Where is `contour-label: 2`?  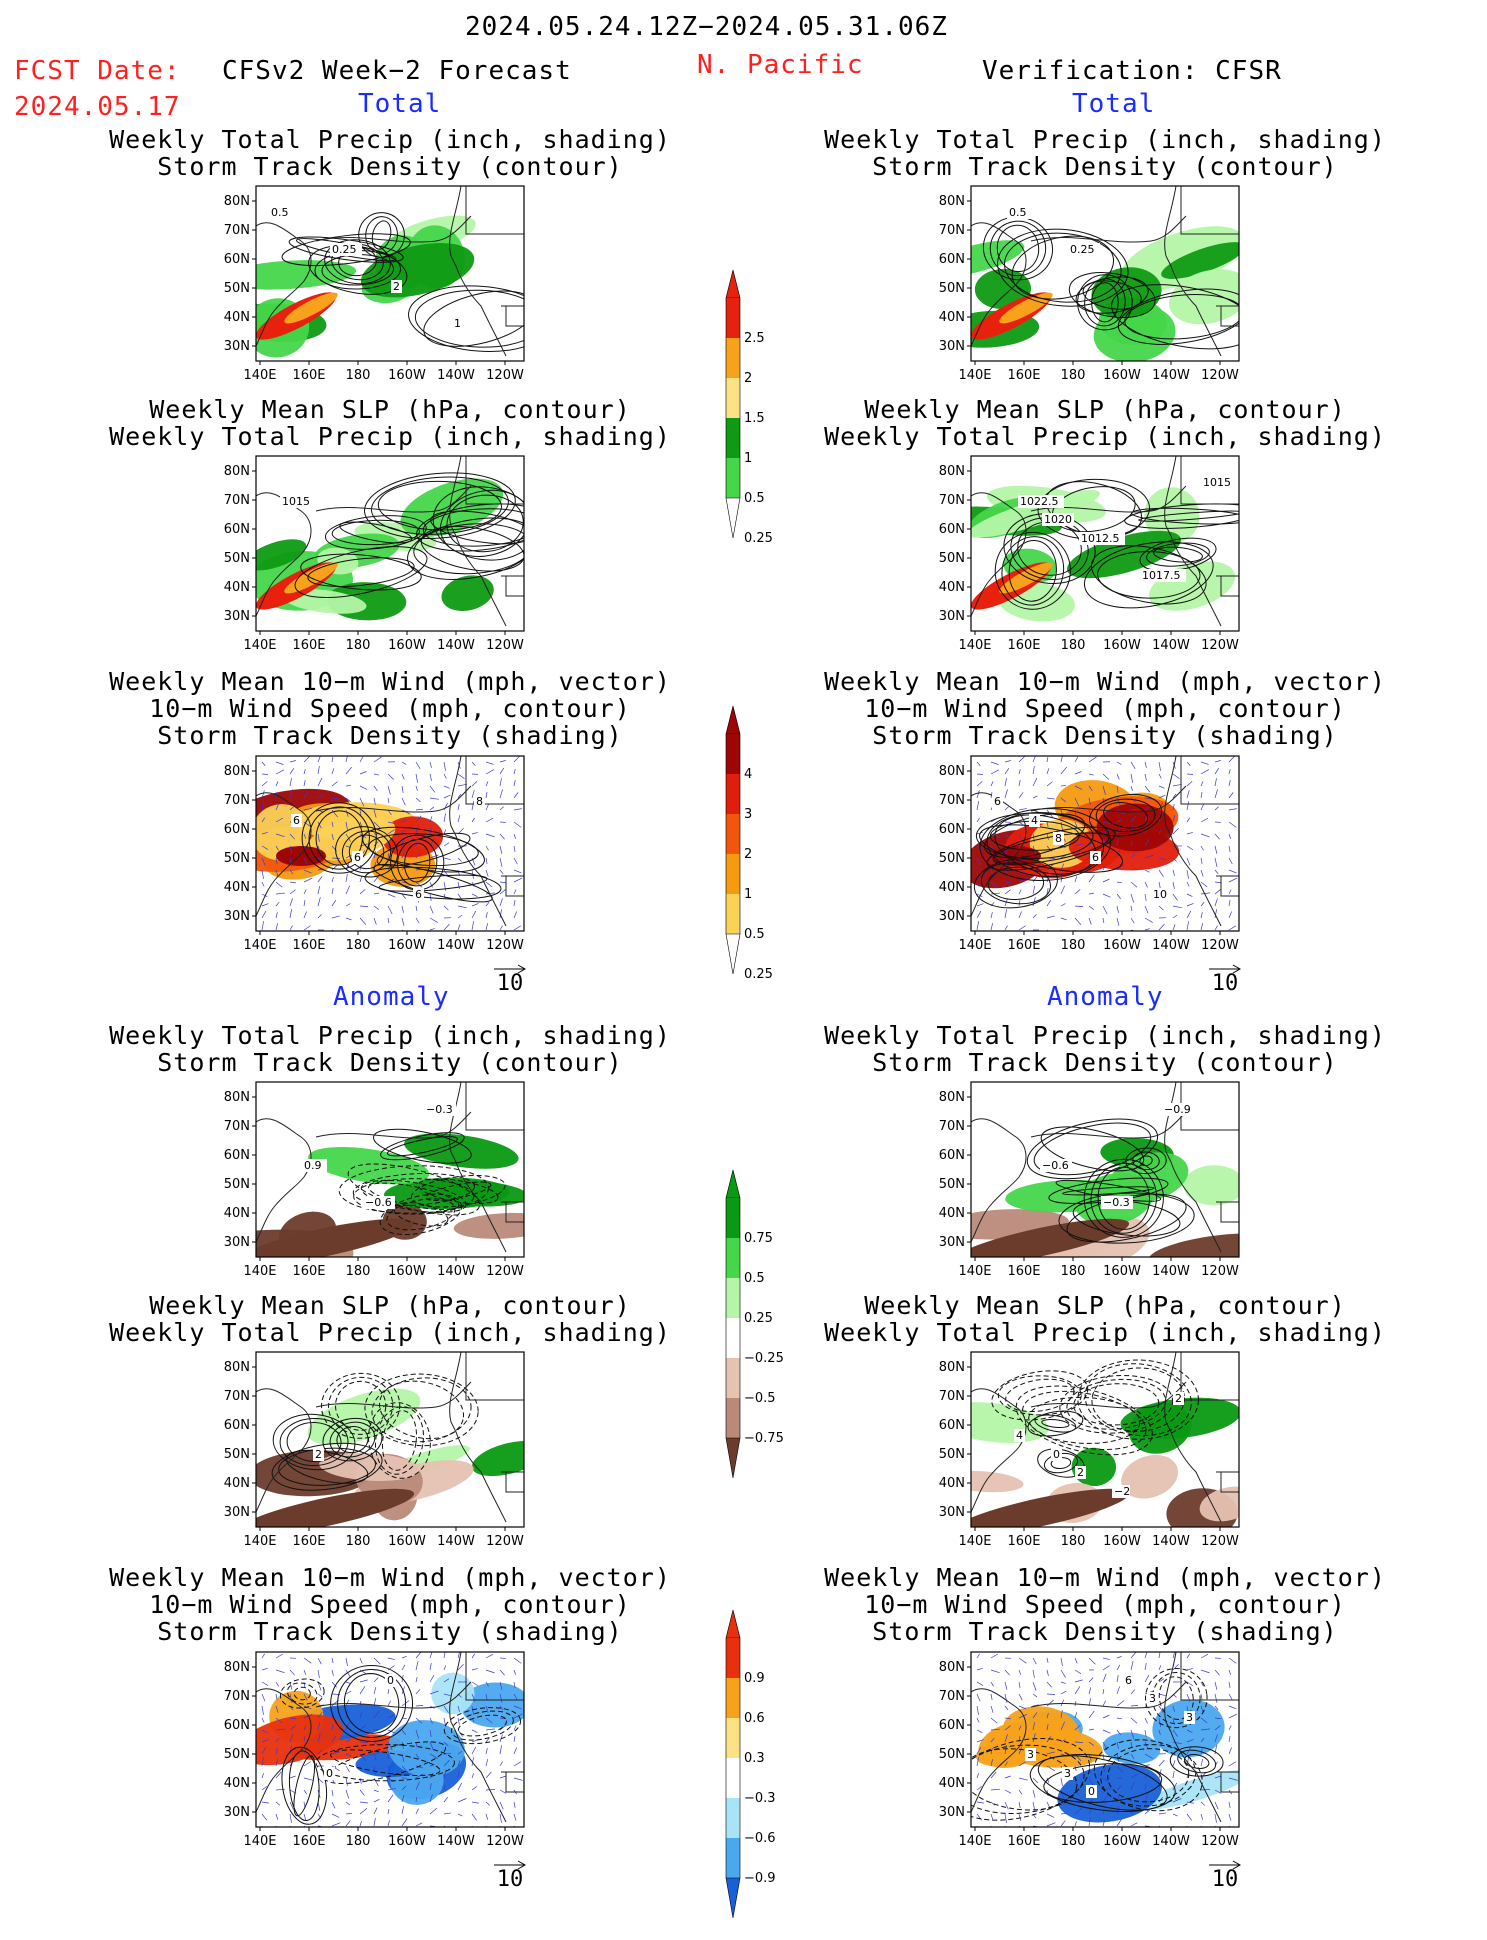
contour-label: 2 is located at coordinates (318, 1454).